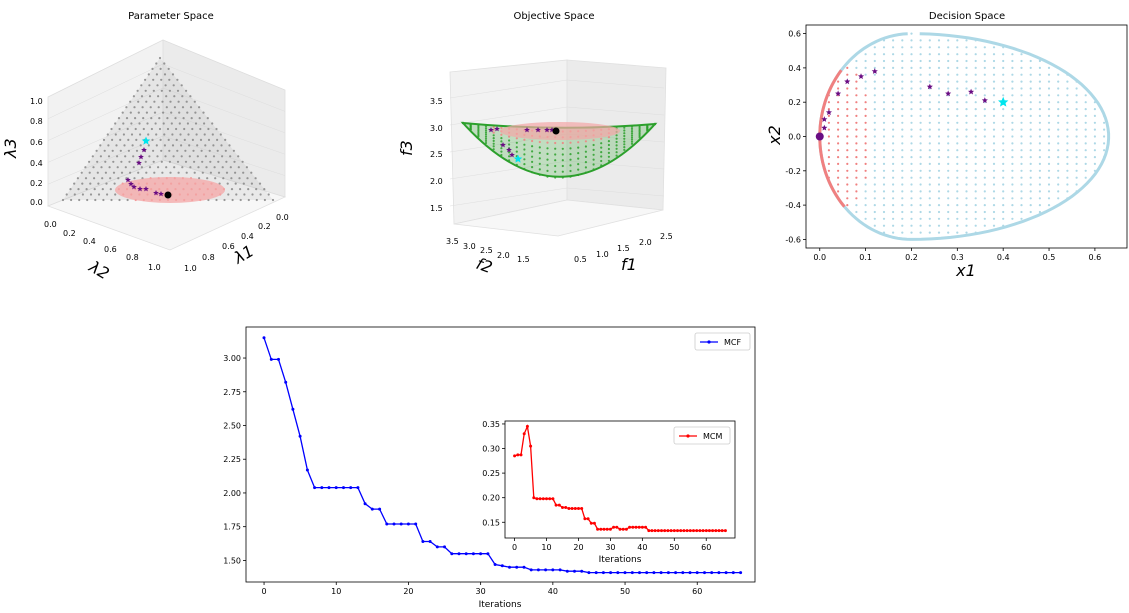  Describe the element at coordinates (161, 194) in the screenshot. I see `ps-path-point` at that location.